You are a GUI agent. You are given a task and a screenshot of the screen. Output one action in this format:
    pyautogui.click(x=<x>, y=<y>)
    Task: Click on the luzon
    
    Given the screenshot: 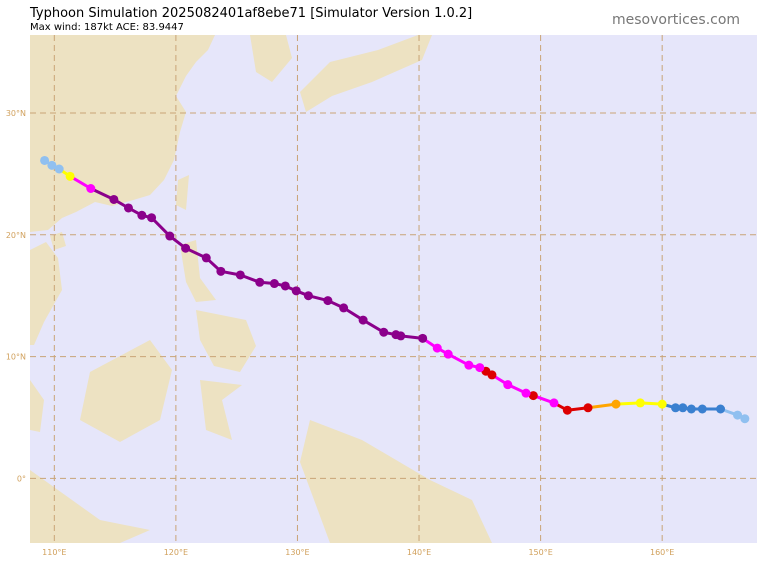 What is the action you would take?
    pyautogui.click(x=198, y=271)
    